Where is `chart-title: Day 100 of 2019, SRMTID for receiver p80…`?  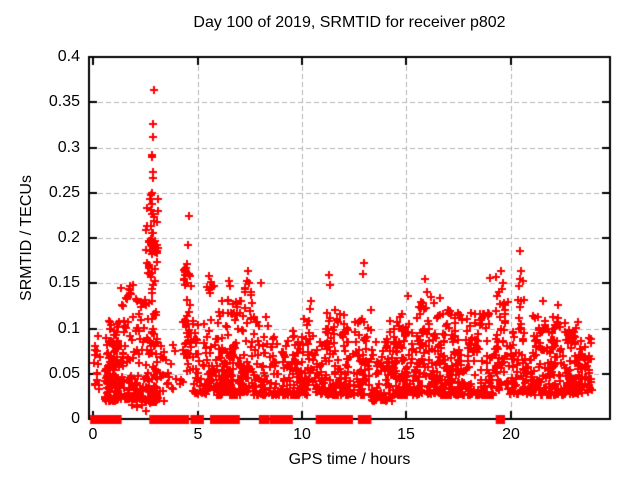 chart-title: Day 100 of 2019, SRMTID for receiver p80… is located at coordinates (349, 22).